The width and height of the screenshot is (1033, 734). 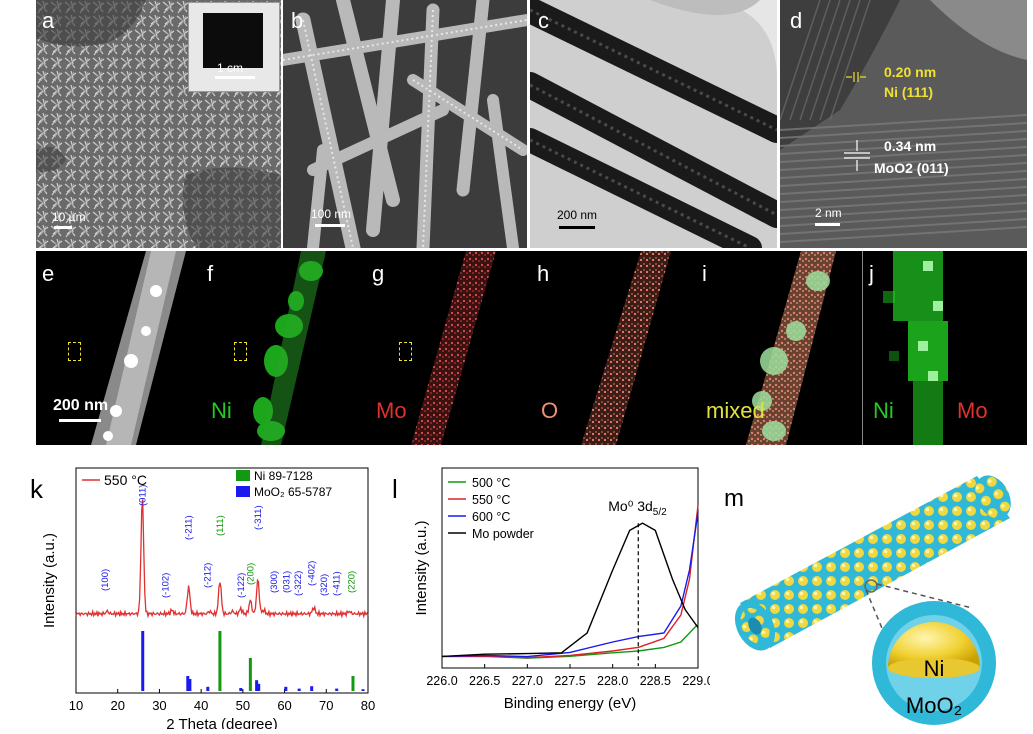 What do you see at coordinates (166, 585) in the screenshot?
I see `xrd-peak-label: (-102)` at bounding box center [166, 585].